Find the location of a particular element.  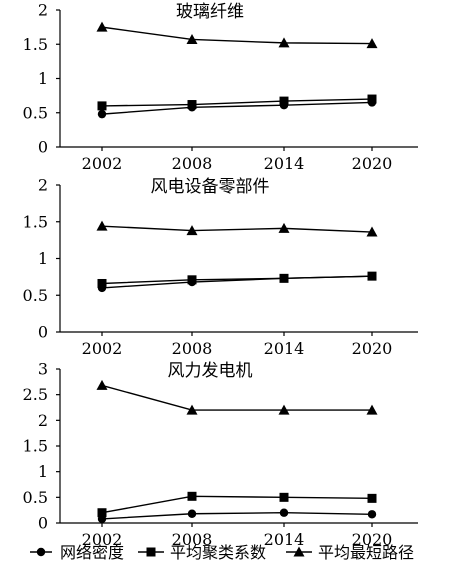

legend-label: 平均最短路径 is located at coordinates (366, 552).